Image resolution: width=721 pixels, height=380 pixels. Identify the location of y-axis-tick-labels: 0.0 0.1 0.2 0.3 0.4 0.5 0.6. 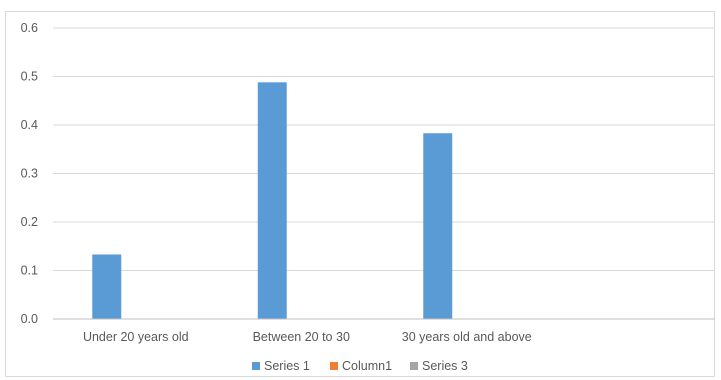
(29, 173).